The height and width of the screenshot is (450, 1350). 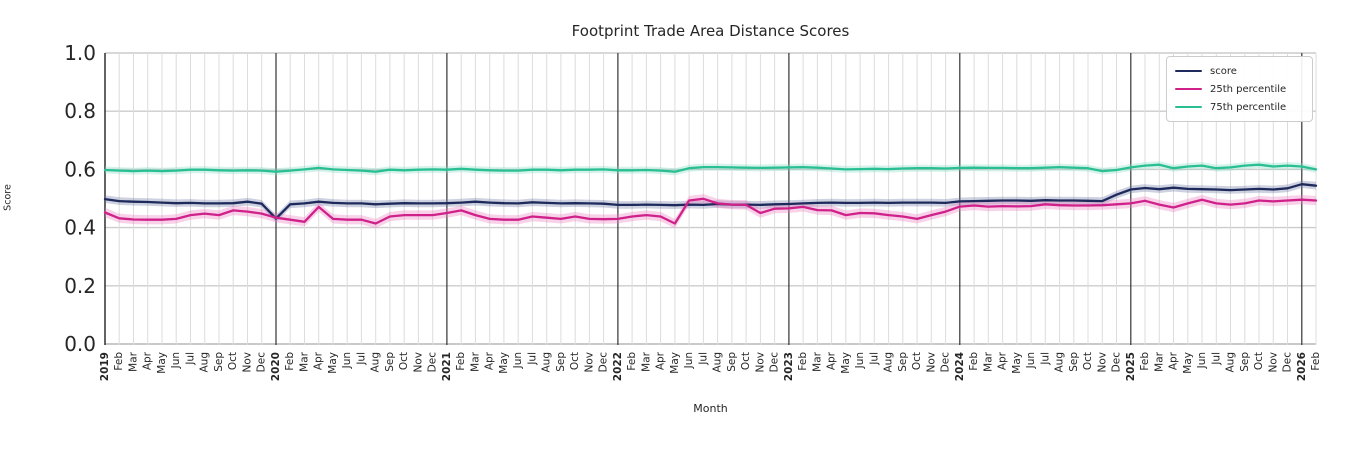 I want to click on x-axis-label: Month, so click(x=710, y=408).